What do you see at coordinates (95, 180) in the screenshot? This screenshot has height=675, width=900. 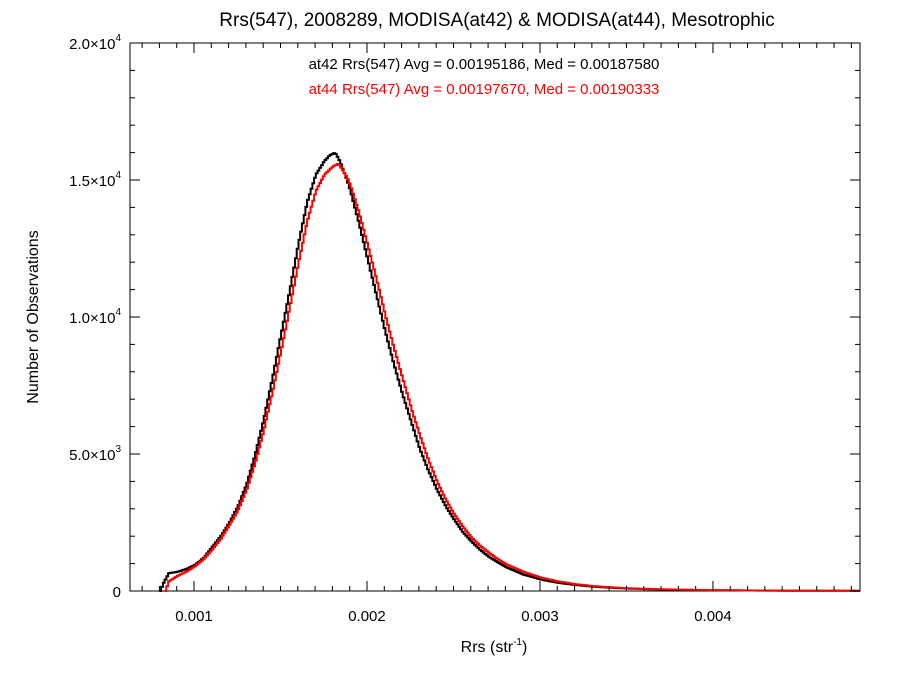 I see `y-tick-label: 1.5×10⁴` at bounding box center [95, 180].